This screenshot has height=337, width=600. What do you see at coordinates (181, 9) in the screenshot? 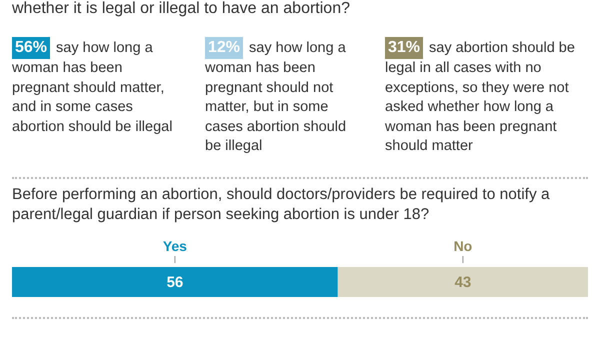
I see `text: whether it is legal or illegal to have an abortion?` at bounding box center [181, 9].